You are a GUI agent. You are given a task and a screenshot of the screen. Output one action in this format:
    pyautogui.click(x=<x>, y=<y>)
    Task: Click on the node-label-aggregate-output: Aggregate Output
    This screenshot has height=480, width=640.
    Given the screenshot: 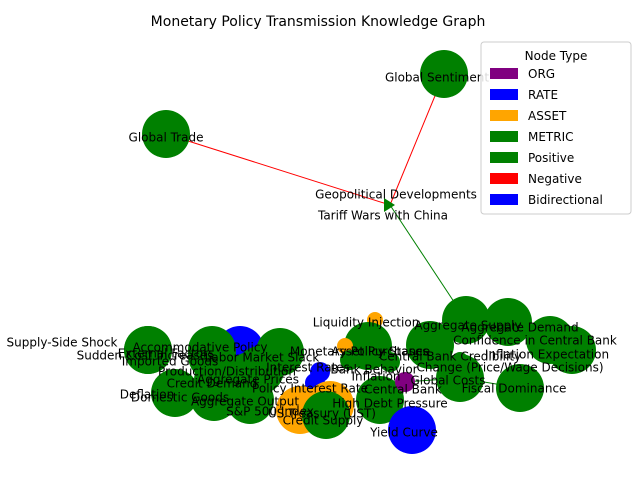 What is the action you would take?
    pyautogui.click(x=245, y=402)
    